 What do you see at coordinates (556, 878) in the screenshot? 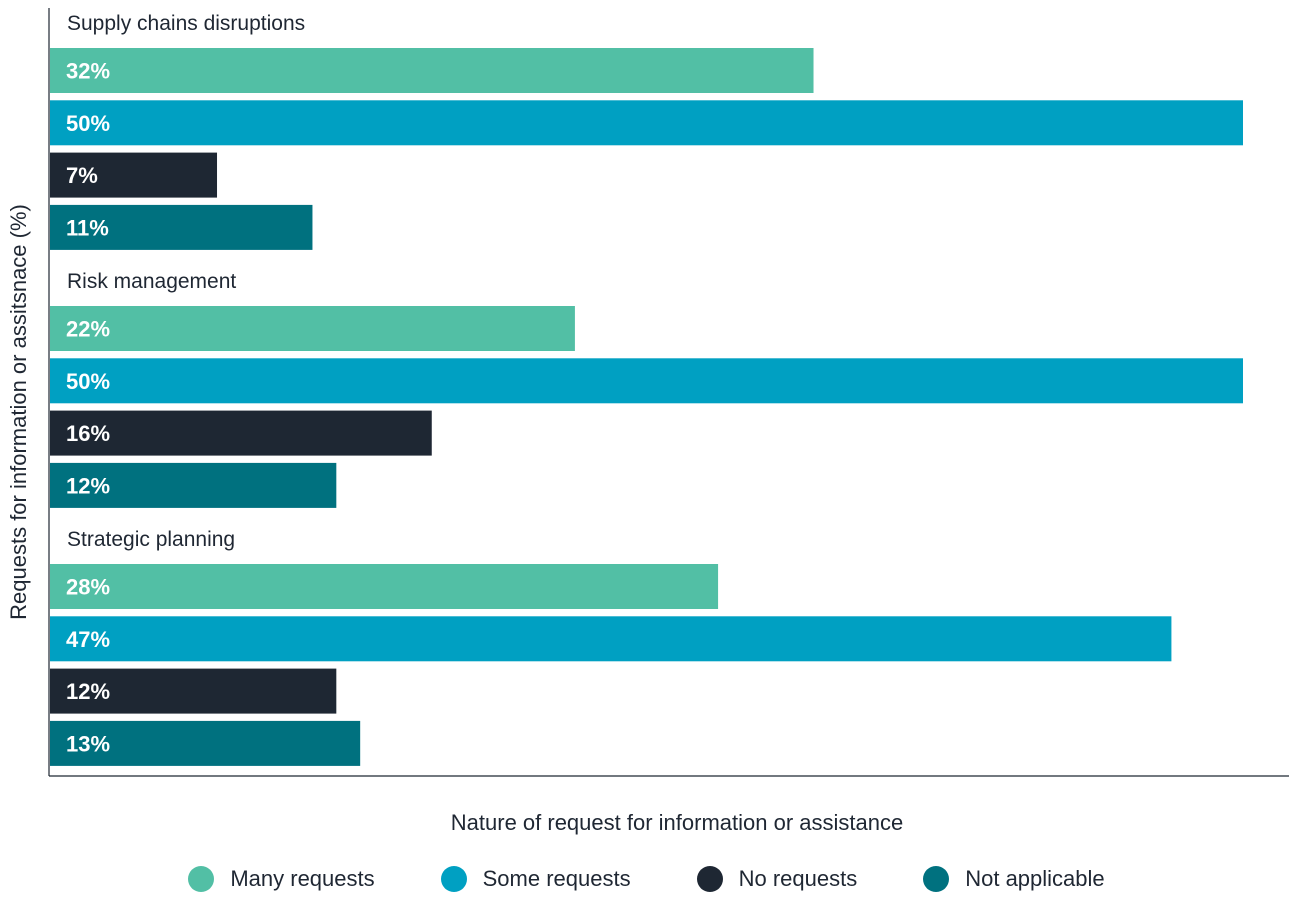
I see `legend-label: Some requests` at bounding box center [556, 878].